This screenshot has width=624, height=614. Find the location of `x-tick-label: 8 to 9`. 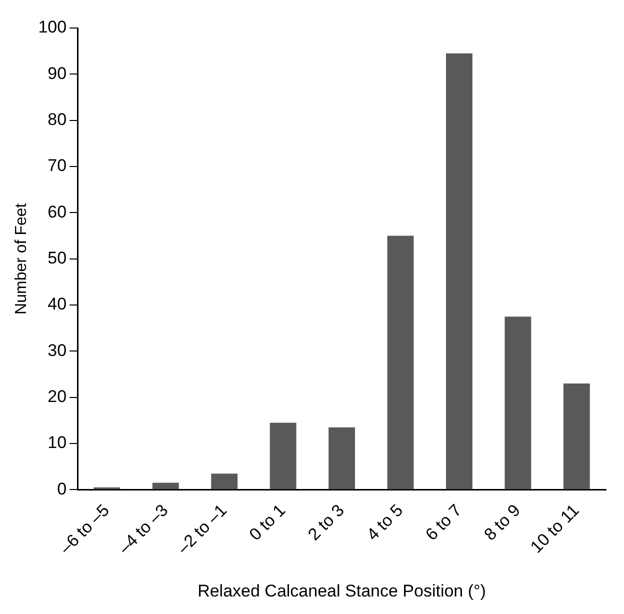

x-tick-label: 8 to 9 is located at coordinates (502, 522).